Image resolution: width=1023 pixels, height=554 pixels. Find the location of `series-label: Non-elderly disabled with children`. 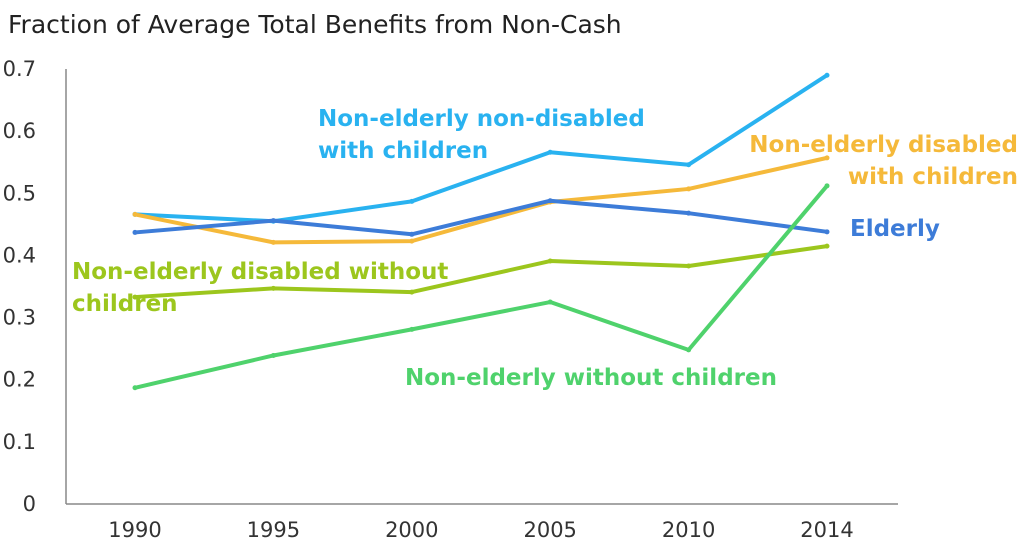

series-label: Non-elderly disabled with children is located at coordinates (883, 161).